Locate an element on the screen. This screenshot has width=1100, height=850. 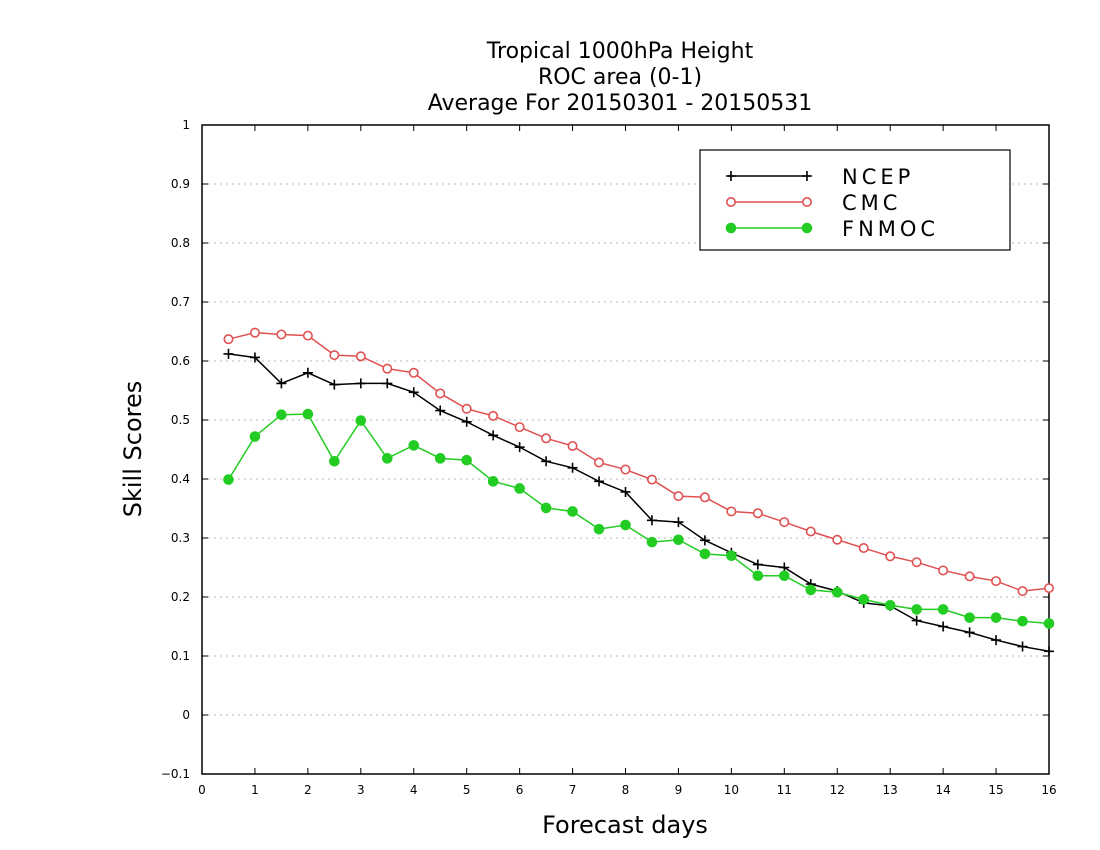
legend-label-cmc: CMC is located at coordinates (871, 203).